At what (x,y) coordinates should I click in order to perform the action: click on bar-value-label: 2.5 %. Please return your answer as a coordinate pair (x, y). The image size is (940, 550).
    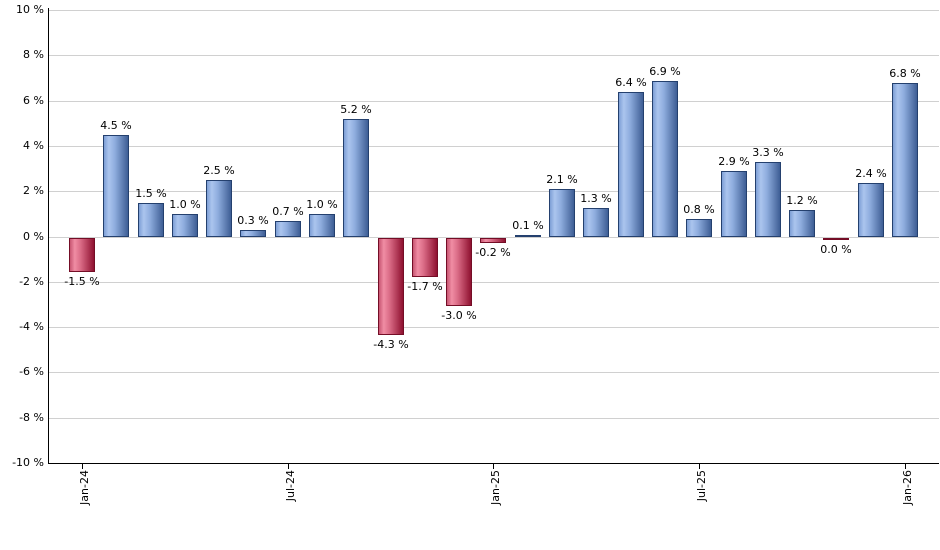
    Looking at the image, I should click on (219, 170).